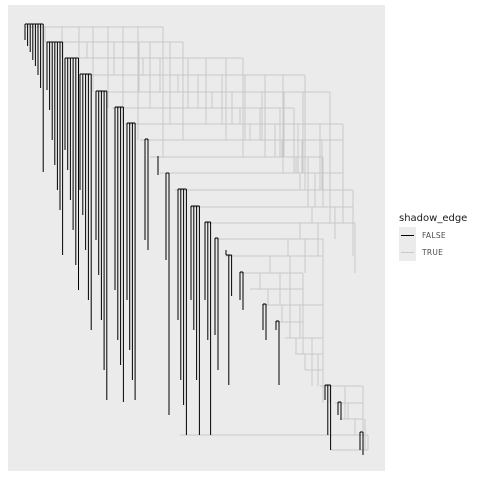  I want to click on legend: shadow_edge FALSE TRUE, so click(437, 236).